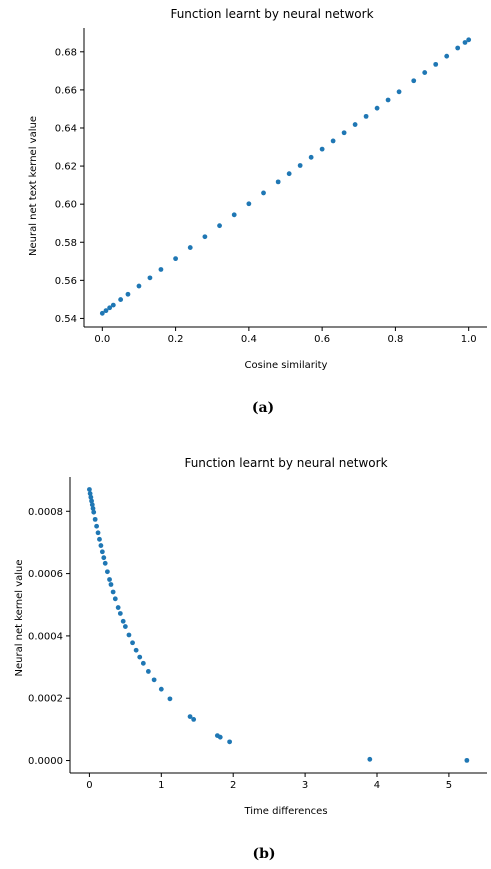  I want to click on y-tick-label: 0.54, so click(66, 319).